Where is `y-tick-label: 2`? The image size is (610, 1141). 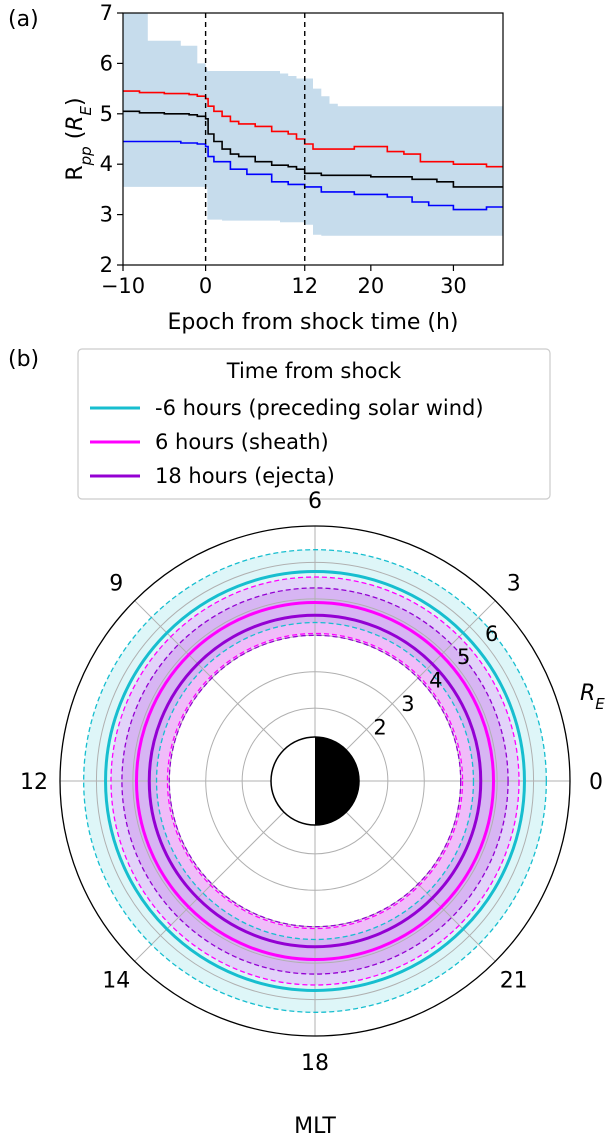 y-tick-label: 2 is located at coordinates (106, 265).